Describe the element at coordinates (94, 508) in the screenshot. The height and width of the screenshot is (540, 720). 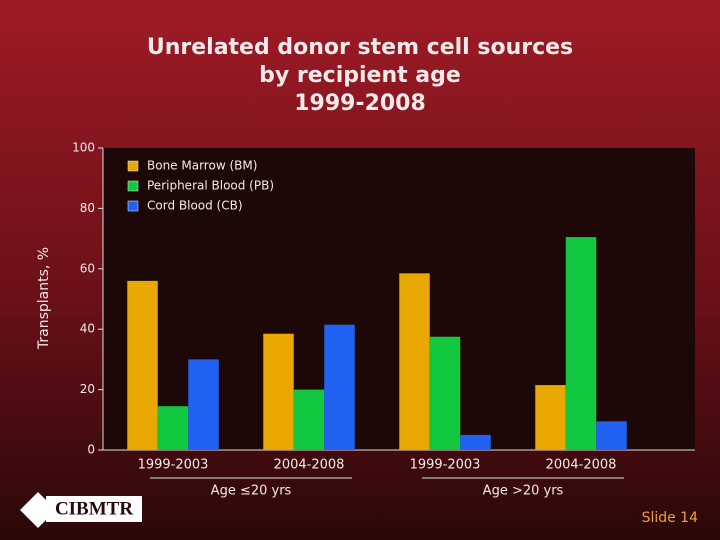
I see `logo-text: CIBMTR` at that location.